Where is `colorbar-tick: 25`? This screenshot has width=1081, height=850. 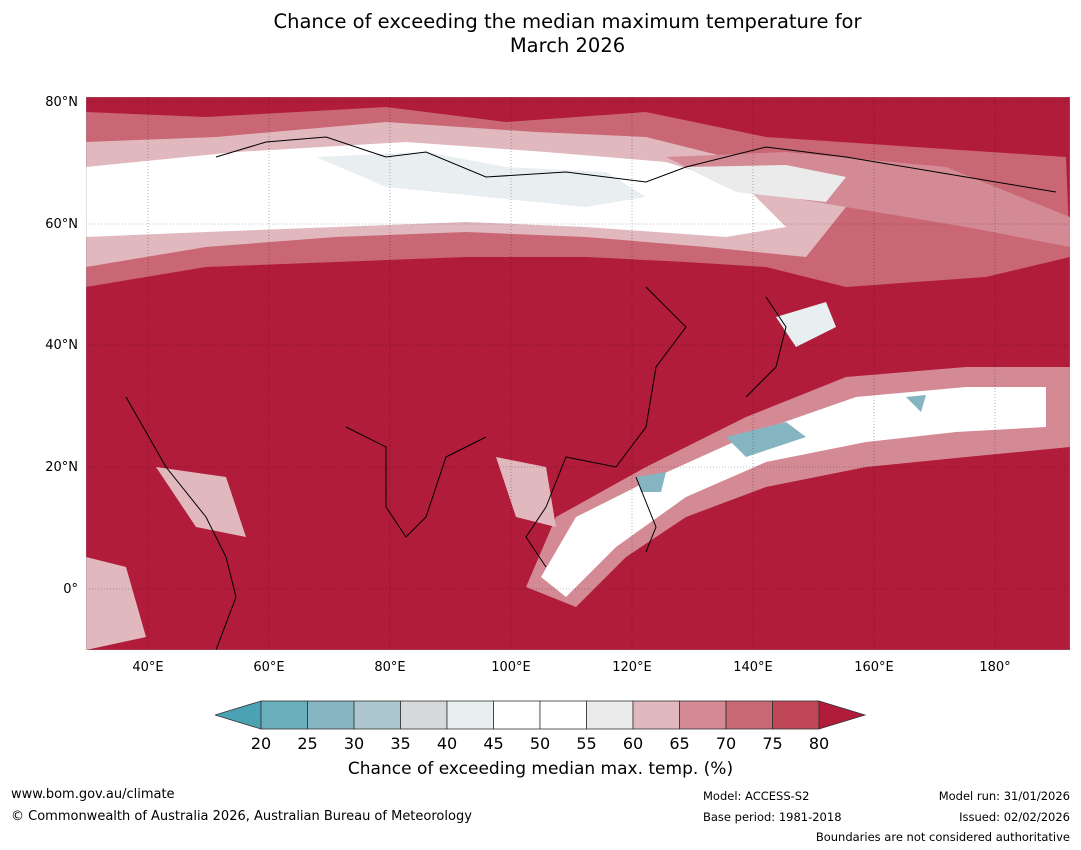
colorbar-tick: 25 is located at coordinates (307, 743).